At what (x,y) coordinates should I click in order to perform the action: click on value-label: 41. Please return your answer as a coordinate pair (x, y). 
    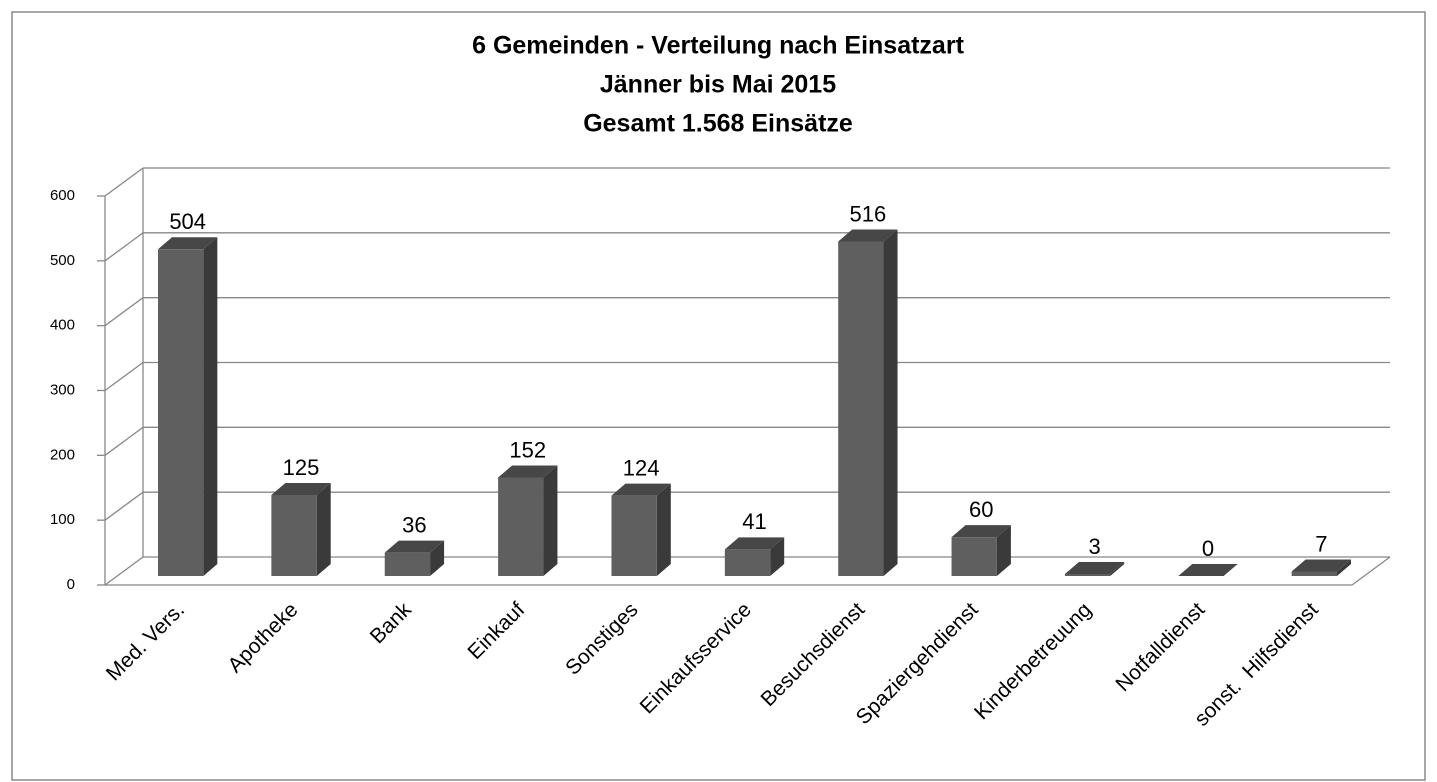
    Looking at the image, I should click on (754, 521).